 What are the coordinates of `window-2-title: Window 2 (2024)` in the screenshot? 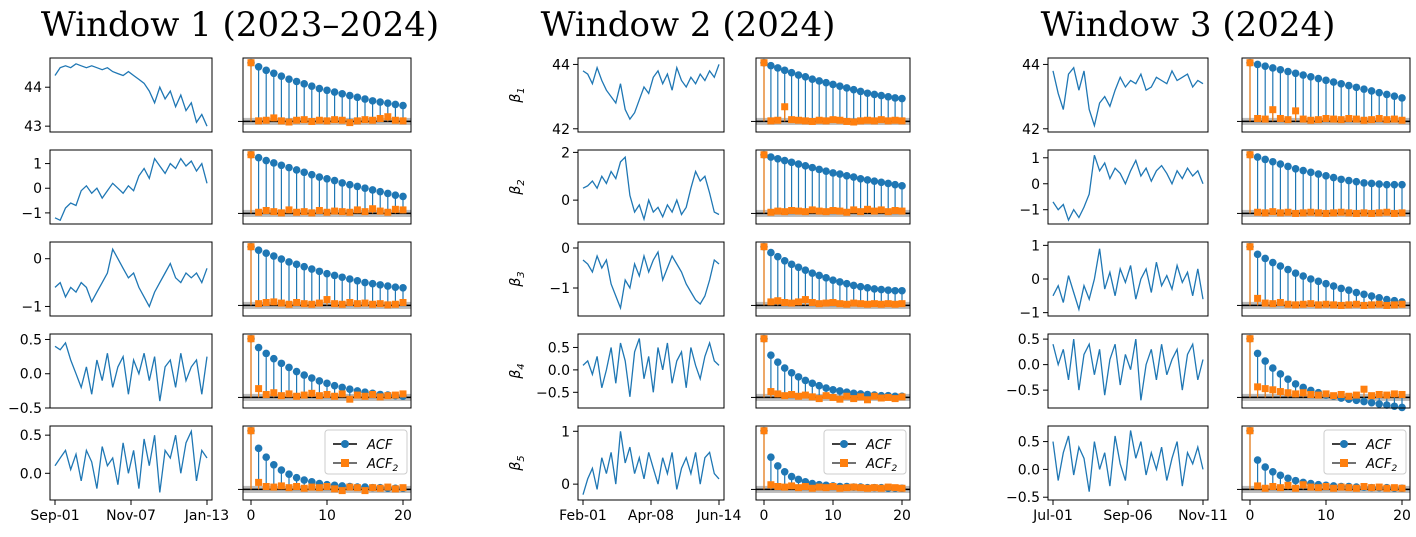 It's located at (688, 25).